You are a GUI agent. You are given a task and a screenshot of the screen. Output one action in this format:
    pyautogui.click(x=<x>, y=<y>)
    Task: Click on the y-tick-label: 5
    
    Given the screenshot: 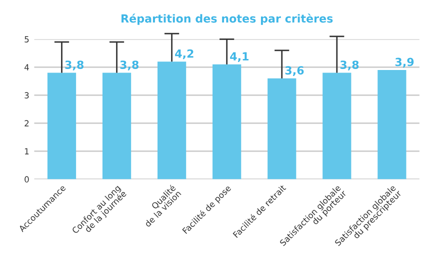 What is the action you would take?
    pyautogui.click(x=26, y=39)
    